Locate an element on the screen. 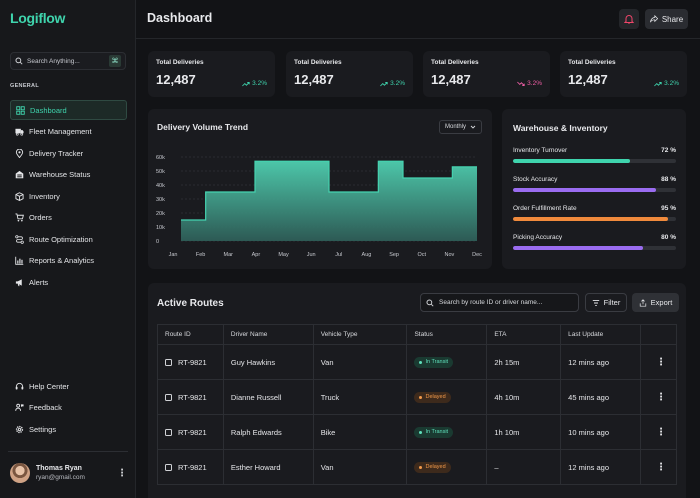 This screenshot has height=498, width=700. sidebar-item-orders: Orders is located at coordinates (68, 218).